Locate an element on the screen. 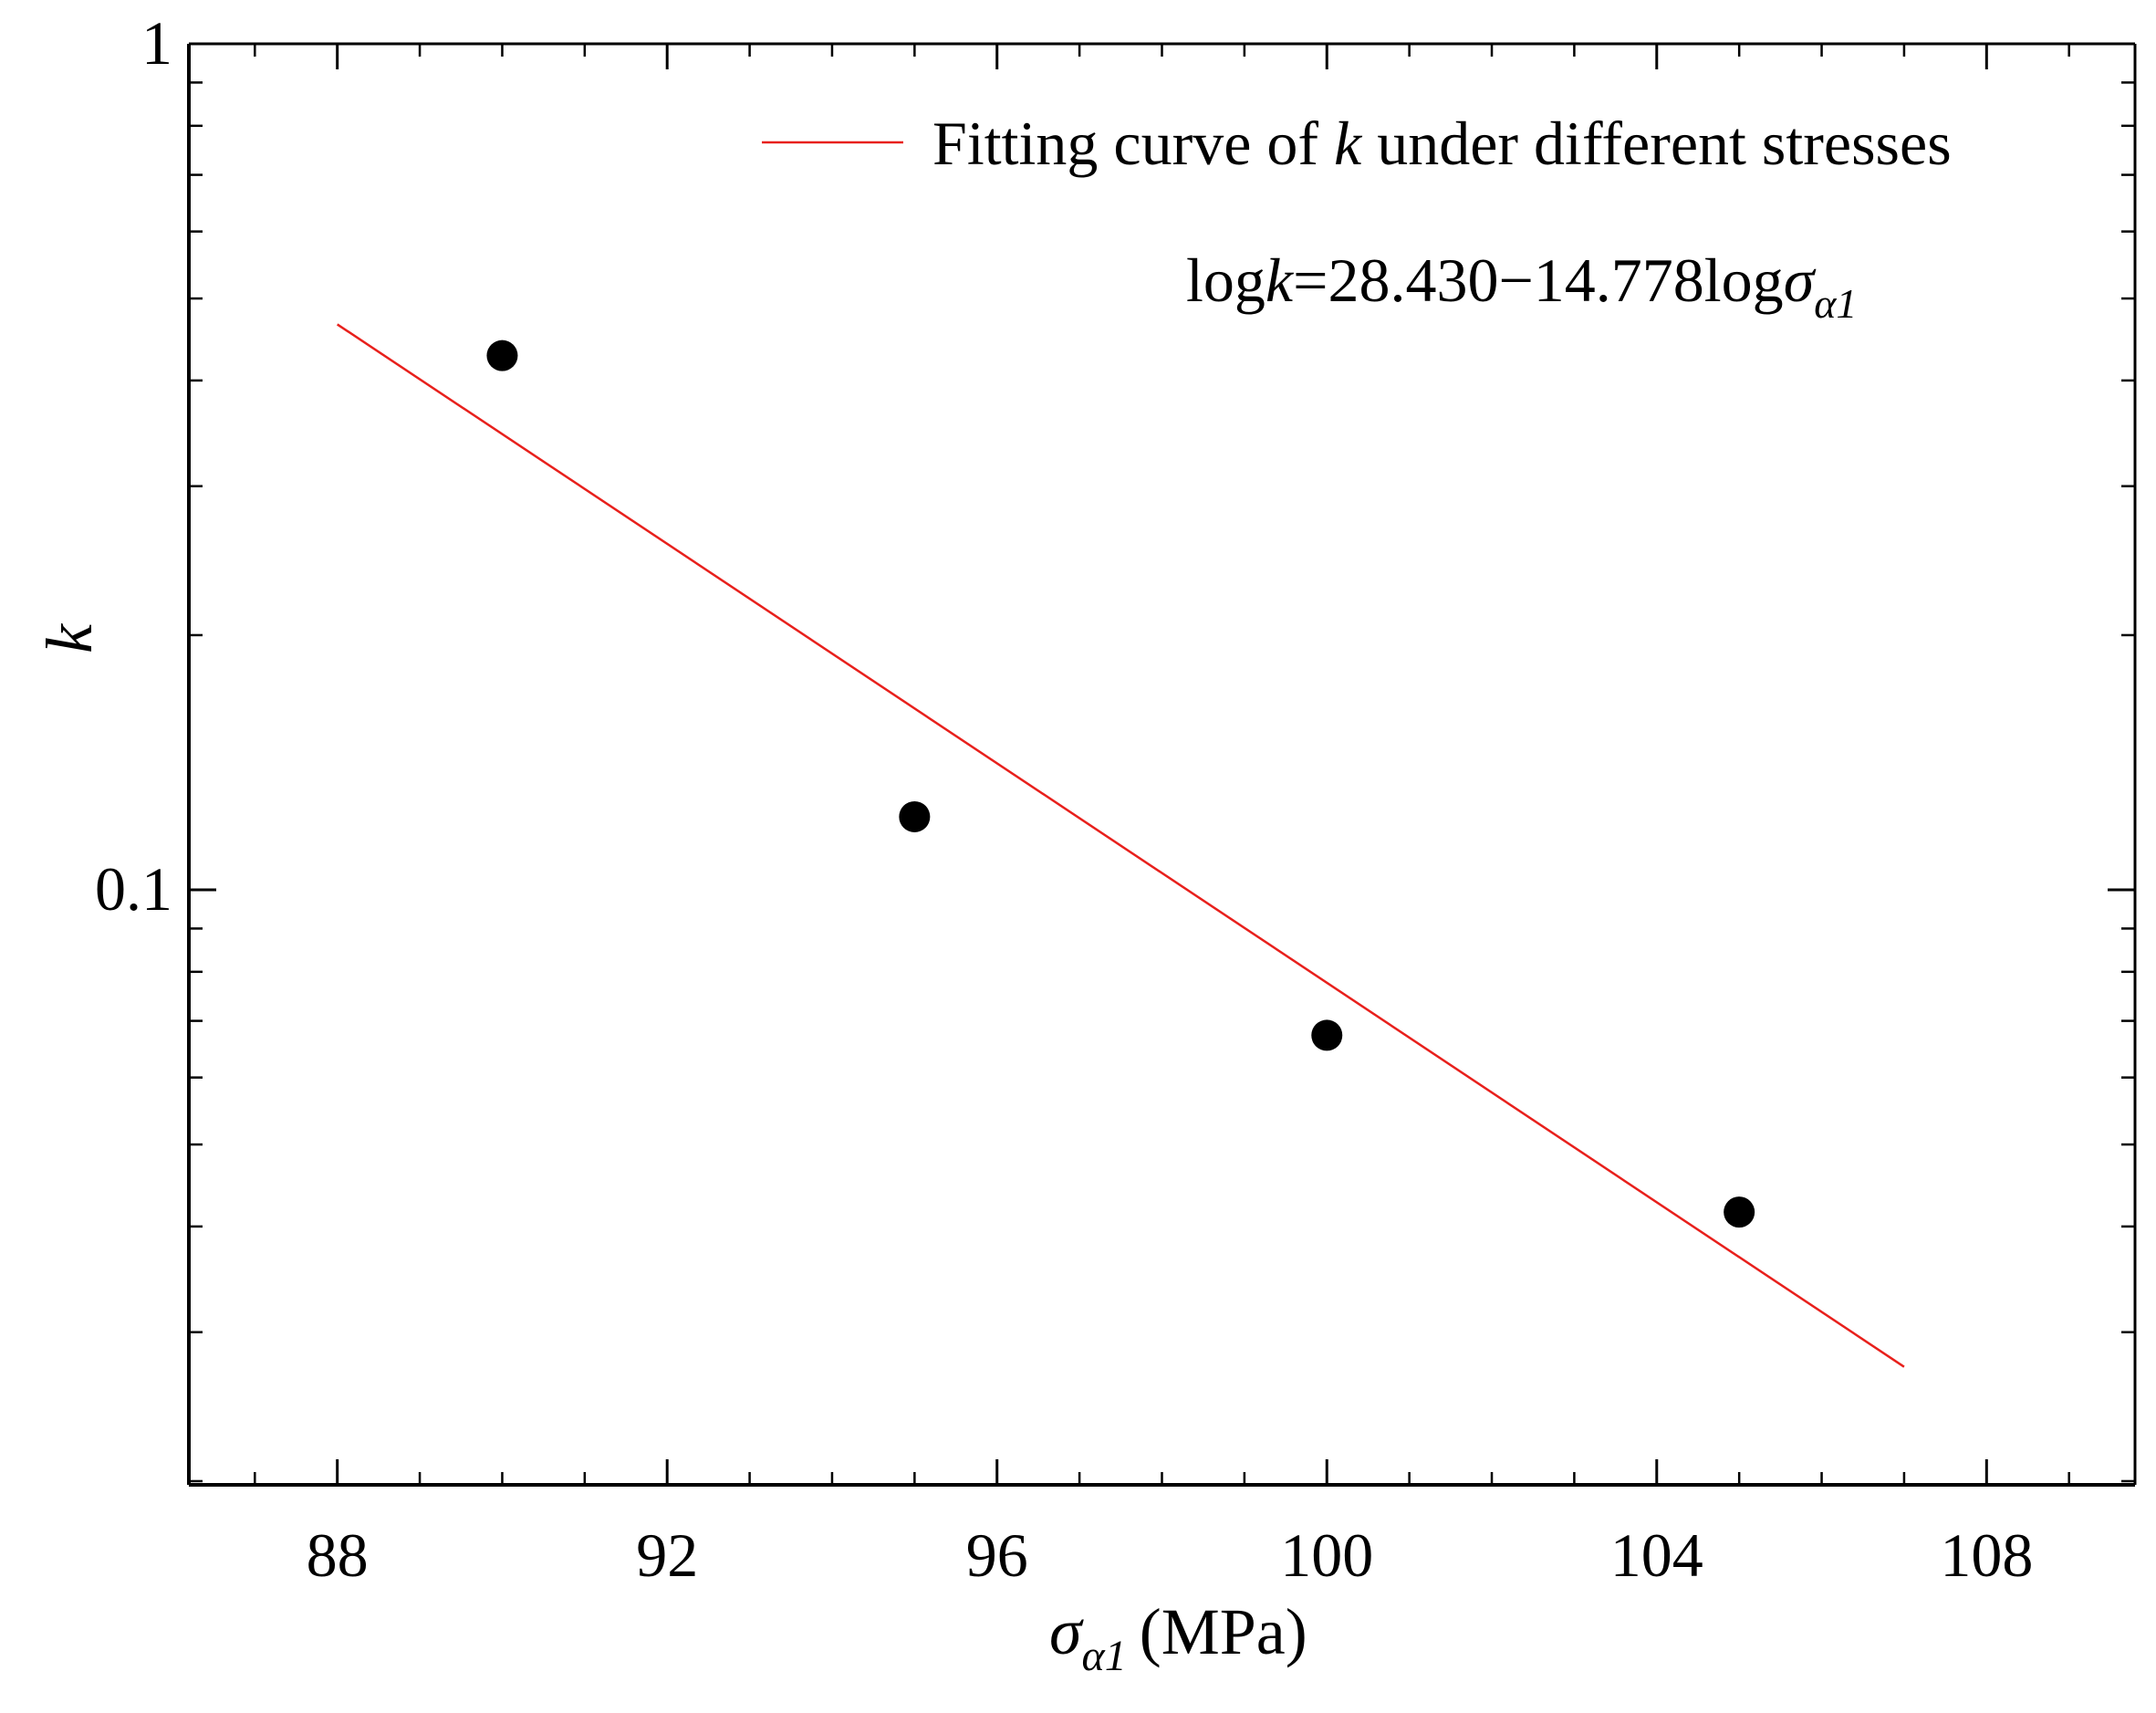 This screenshot has width=2156, height=1713. fit-equation: logk=28.430−14.778logσα1 is located at coordinates (1522, 286).